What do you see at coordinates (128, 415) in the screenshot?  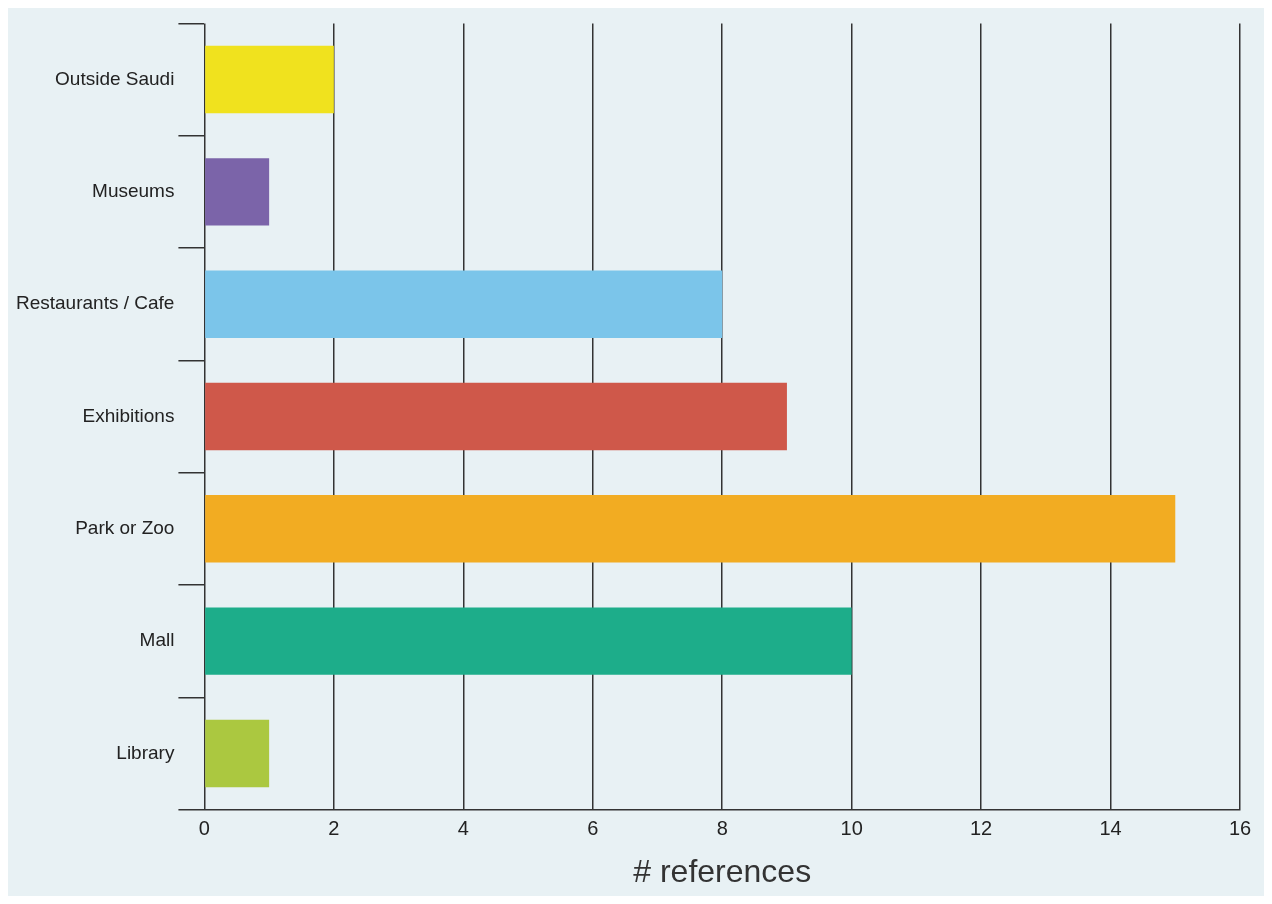 I see `y-tick-label: Exhibitions` at bounding box center [128, 415].